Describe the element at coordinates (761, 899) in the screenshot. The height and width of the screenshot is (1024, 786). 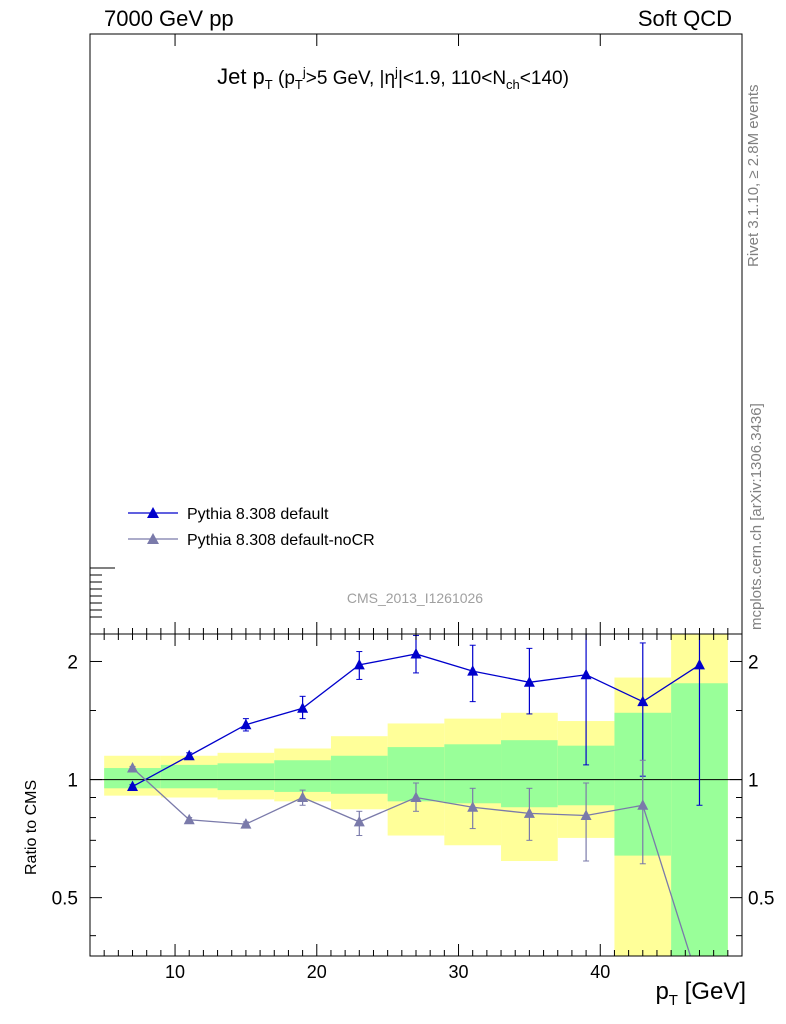
I see `y-tick-label-right-0: 0.5` at that location.